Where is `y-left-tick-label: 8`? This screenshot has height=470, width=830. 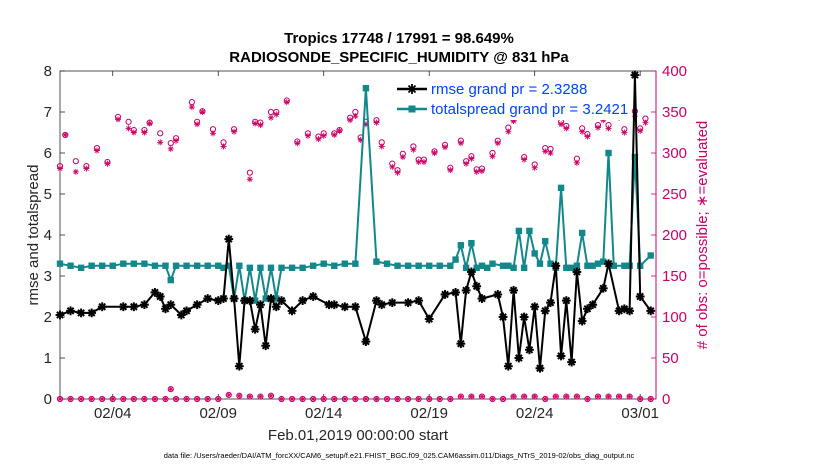 y-left-tick-label: 8 is located at coordinates (48, 71).